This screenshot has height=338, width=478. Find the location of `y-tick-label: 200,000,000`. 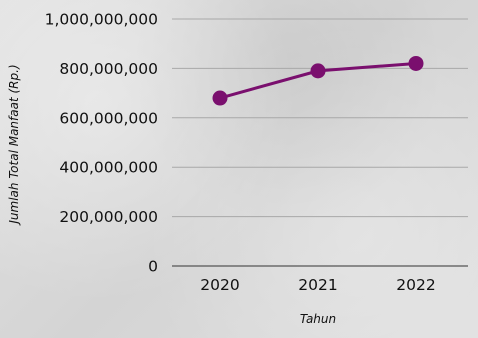

y-tick-label: 200,000,000 is located at coordinates (108, 217).